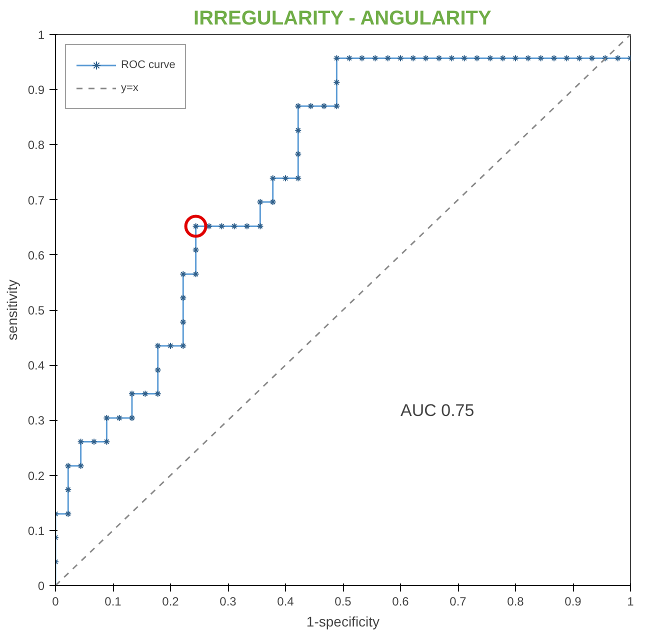 This screenshot has height=638, width=657. What do you see at coordinates (36, 531) in the screenshot?
I see `y-tick-label: 0.1` at bounding box center [36, 531].